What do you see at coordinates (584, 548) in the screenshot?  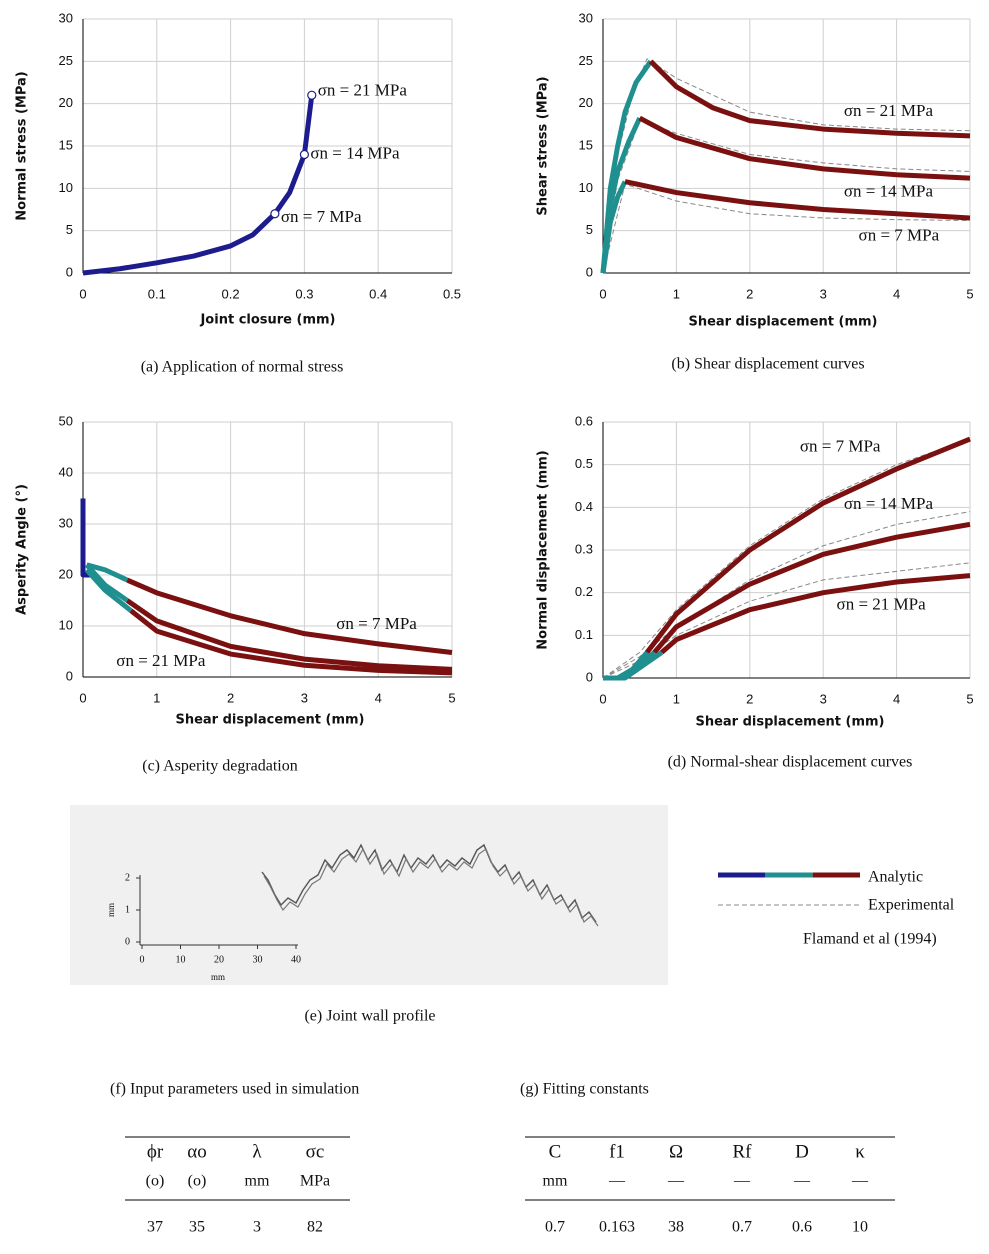 I see `y-tick-label: 0.3` at bounding box center [584, 548].